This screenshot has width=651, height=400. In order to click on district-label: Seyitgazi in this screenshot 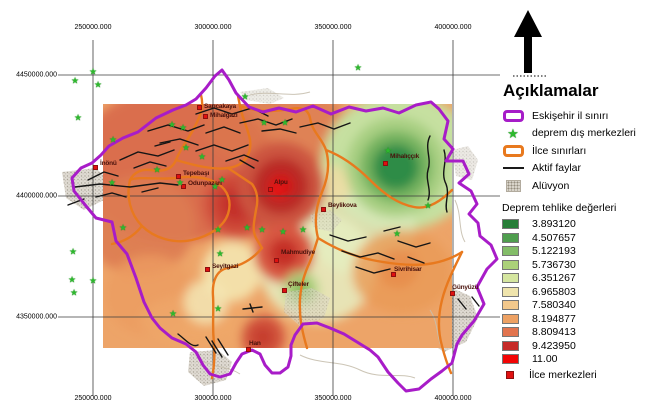, I will do `click(225, 266)`.